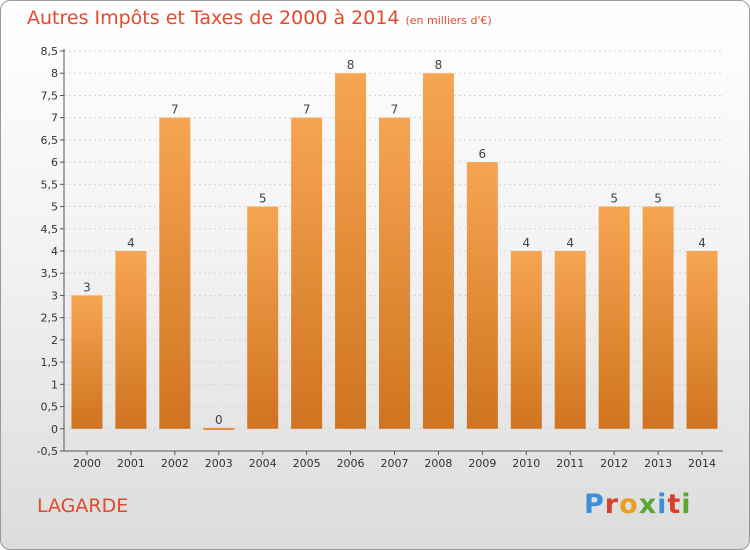 This screenshot has height=550, width=750. I want to click on bar-2010, so click(526, 340).